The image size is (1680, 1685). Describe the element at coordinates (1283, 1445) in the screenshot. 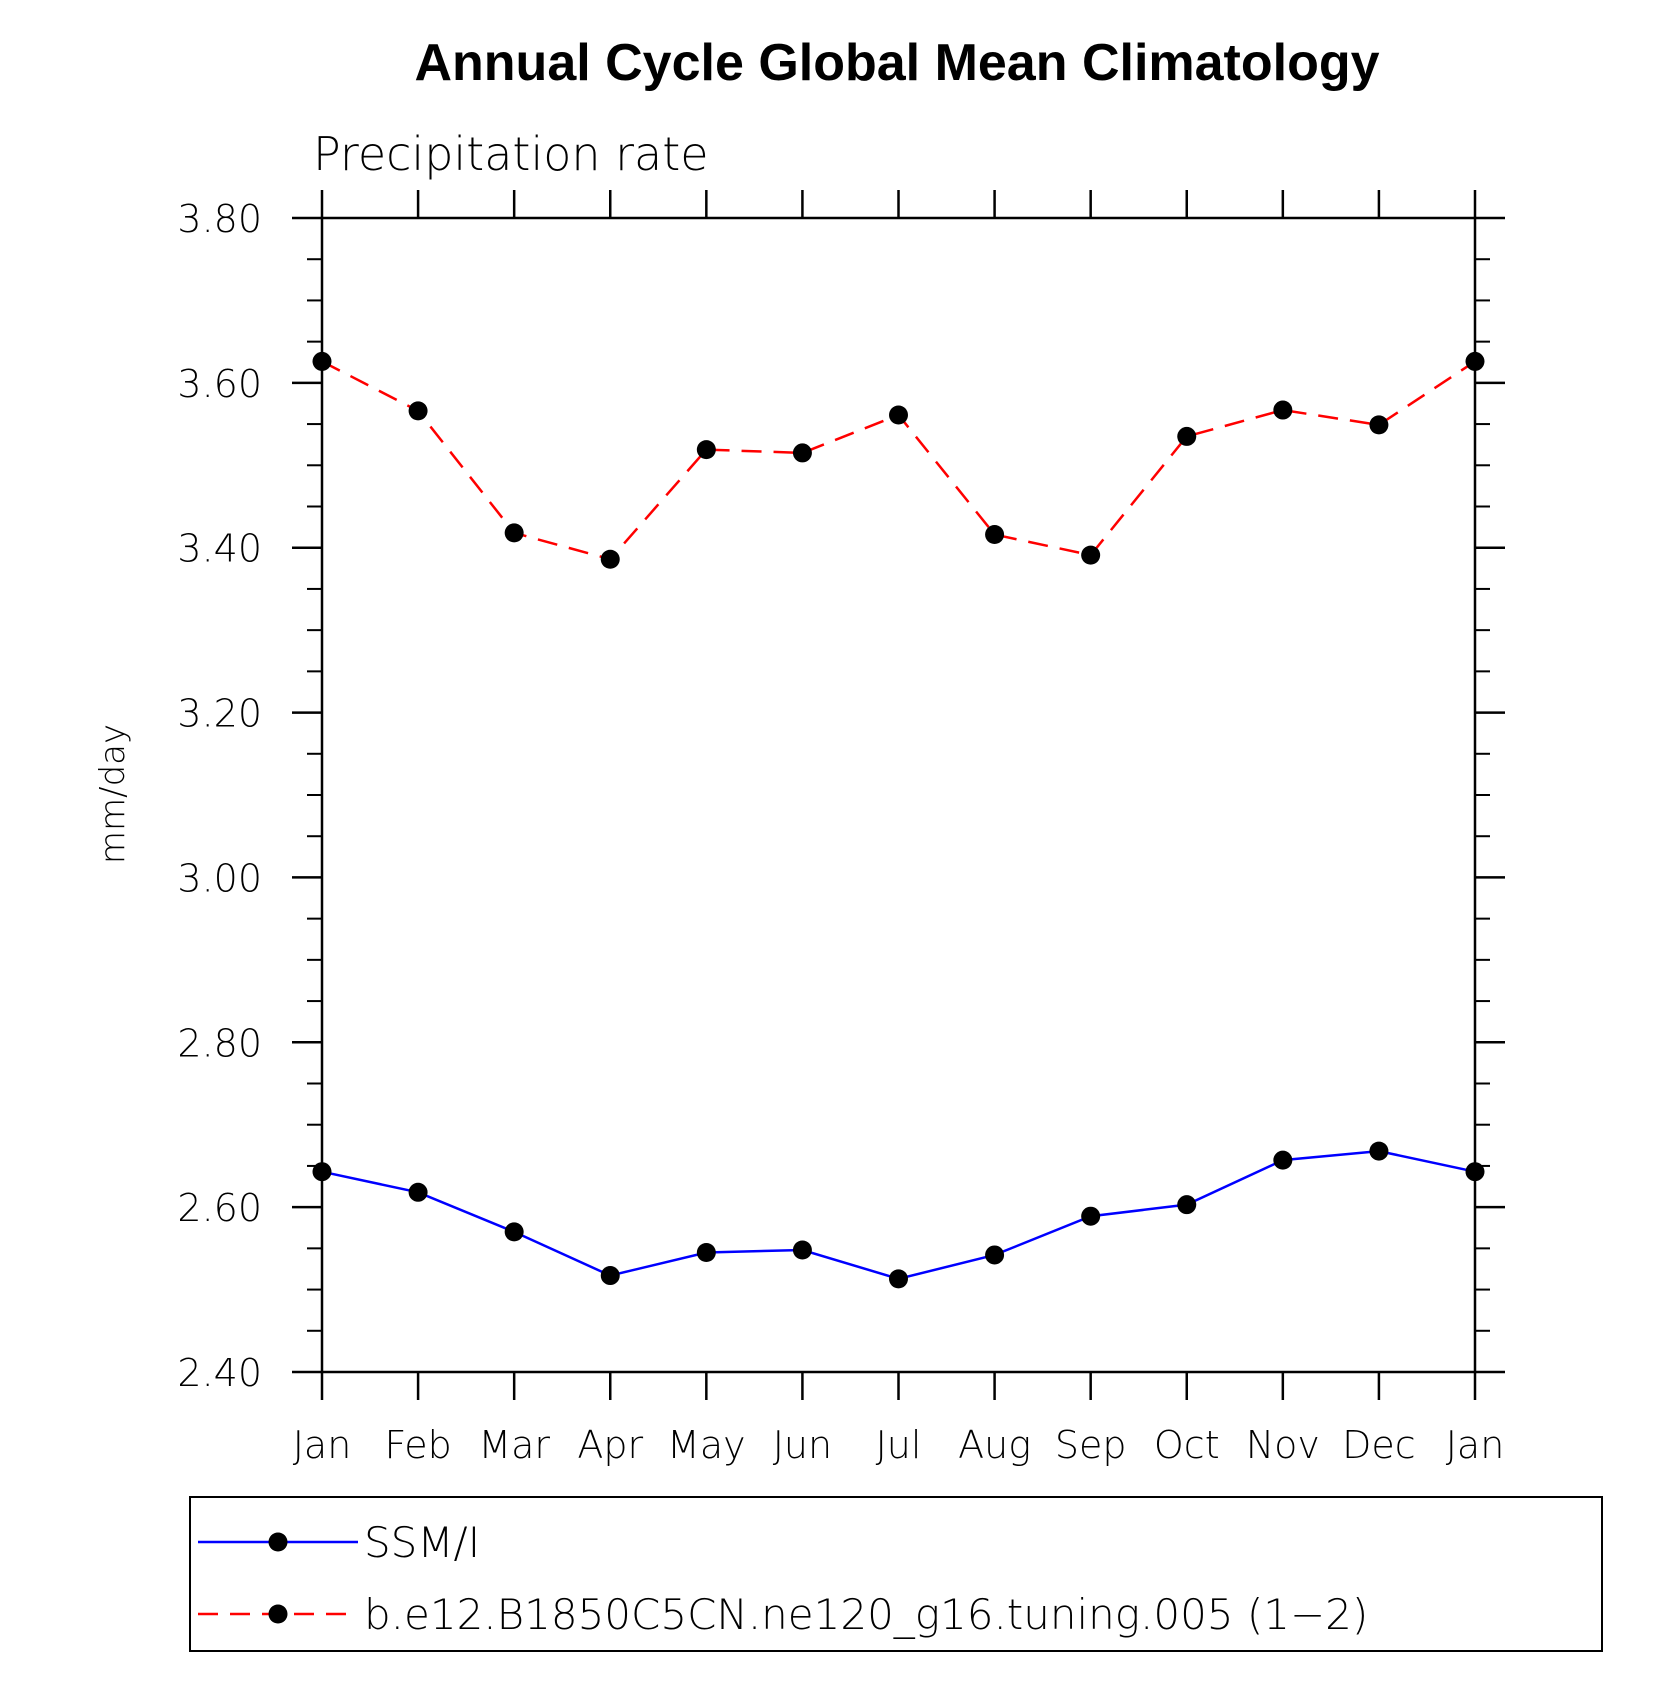

I see `x-tick-label: Nov` at that location.